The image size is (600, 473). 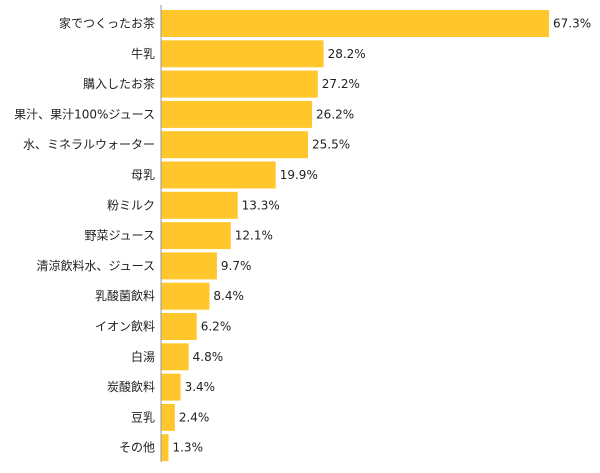 I want to click on value-label: 67.3%, so click(x=572, y=24).